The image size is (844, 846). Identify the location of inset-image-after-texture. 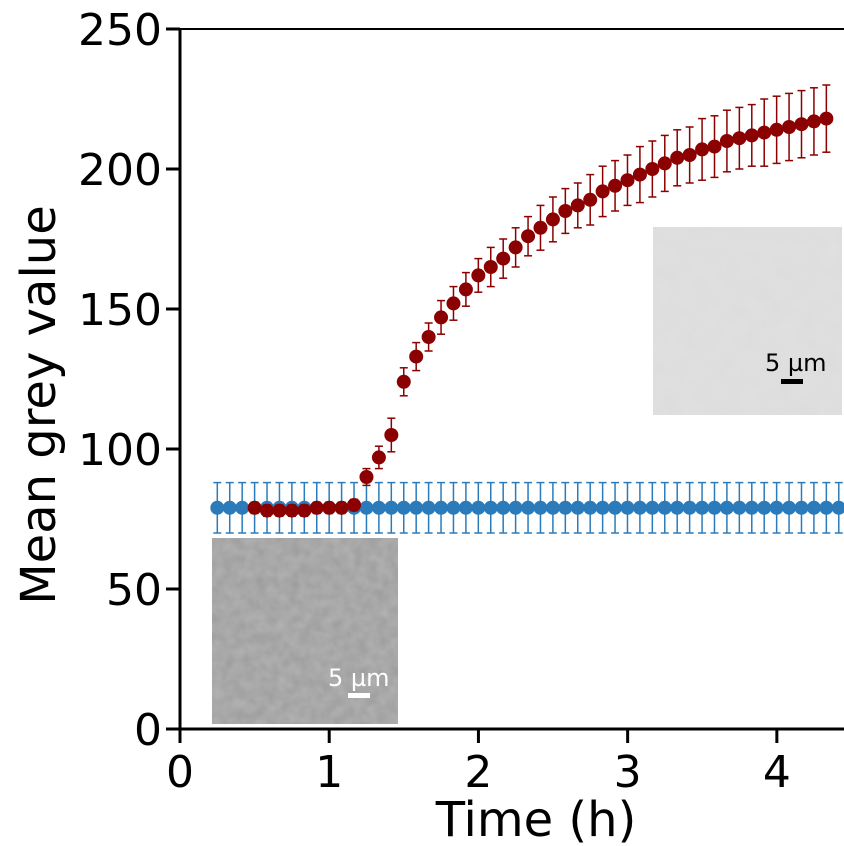
(747, 321).